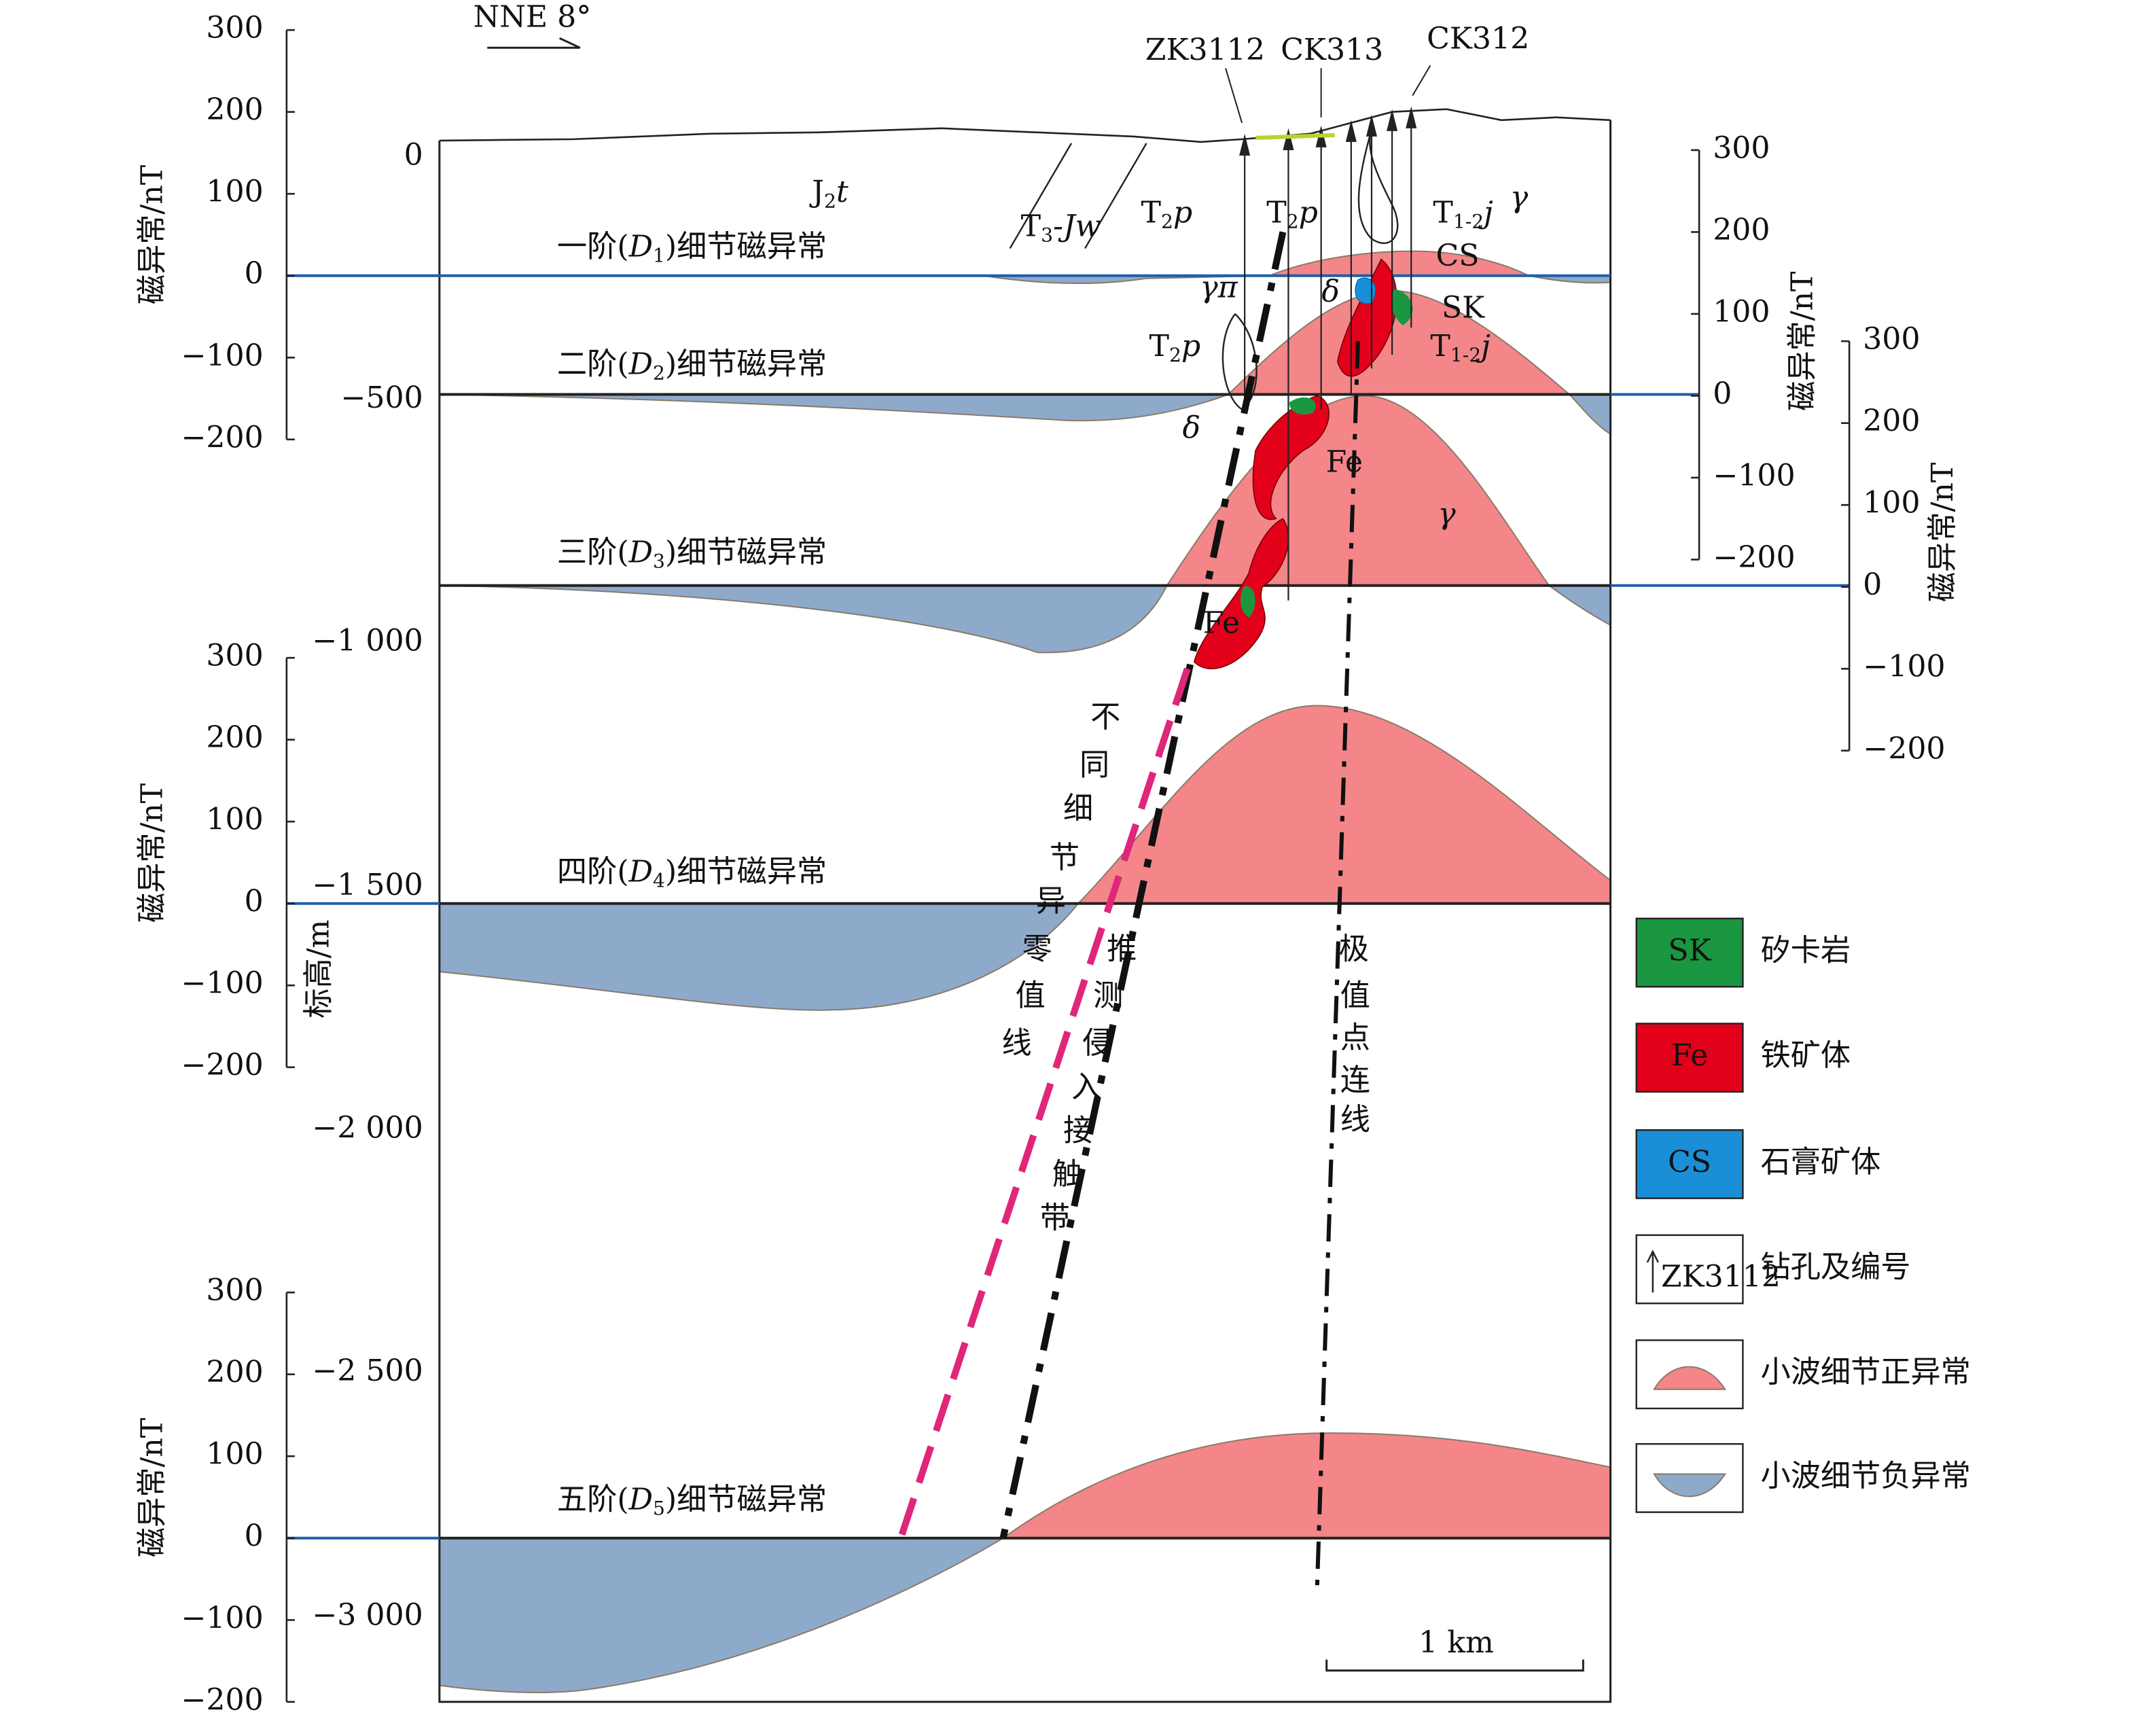  I want to click on label-part: 三阶(, so click(593, 552).